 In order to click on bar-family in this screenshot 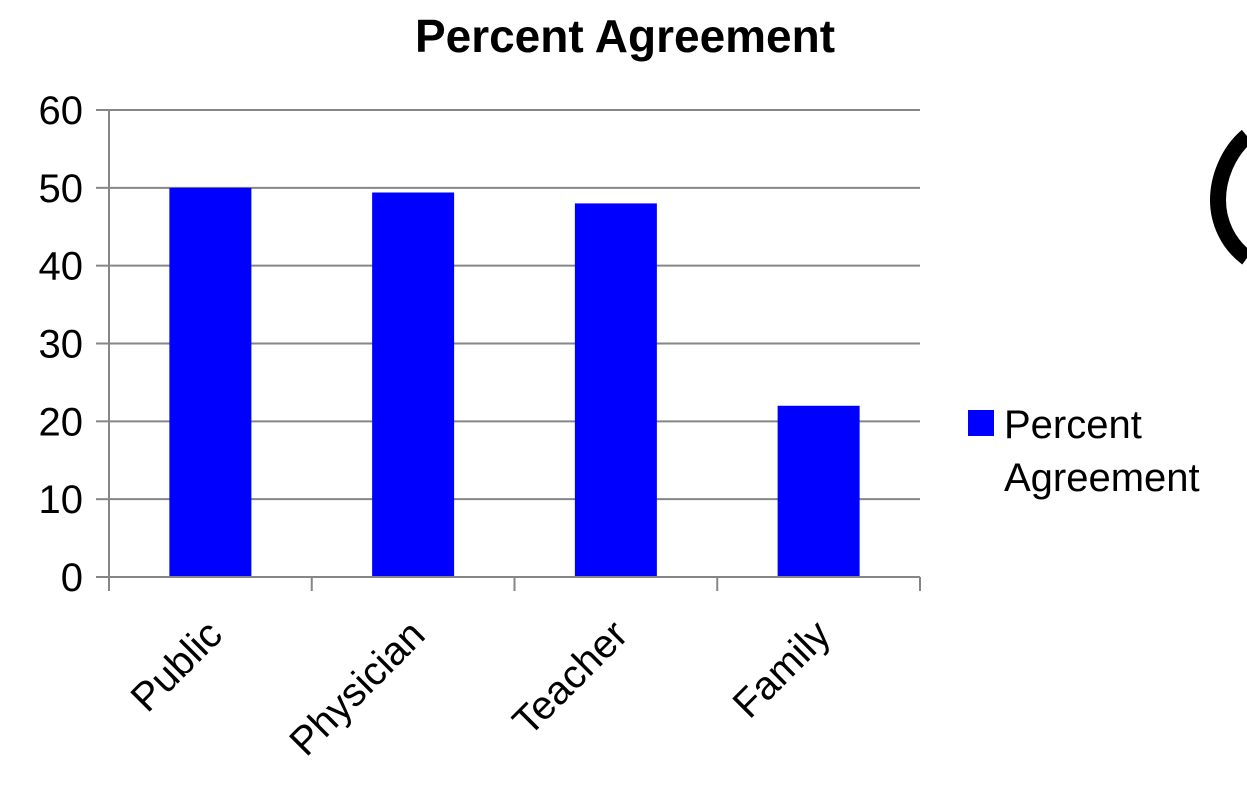, I will do `click(818, 491)`.